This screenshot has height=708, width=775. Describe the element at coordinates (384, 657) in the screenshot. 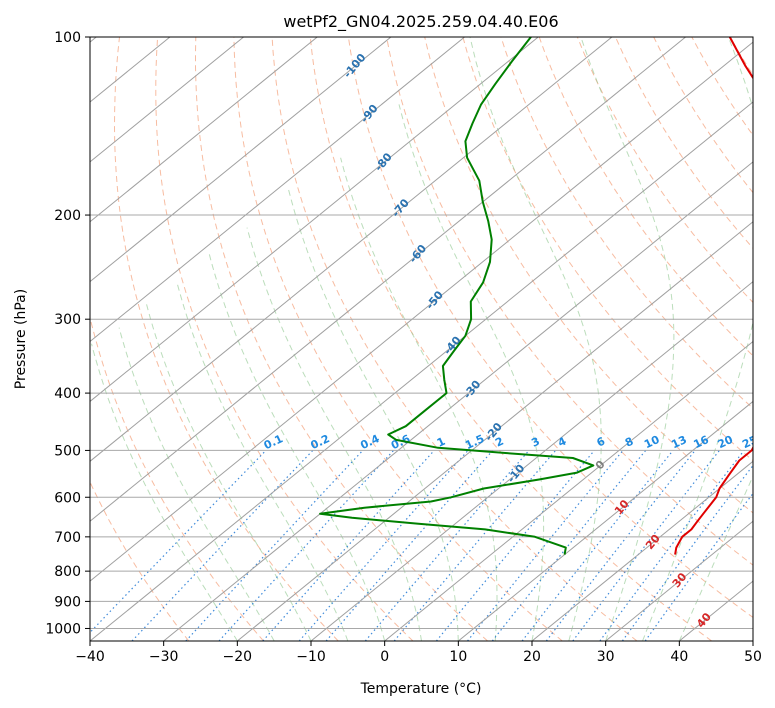

I see `x-tick-label: 0` at that location.